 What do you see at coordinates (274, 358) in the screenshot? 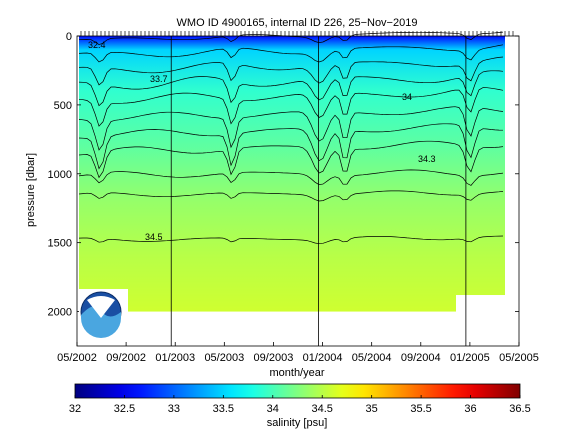
I see `x-tick-label: 09/2003` at bounding box center [274, 358].